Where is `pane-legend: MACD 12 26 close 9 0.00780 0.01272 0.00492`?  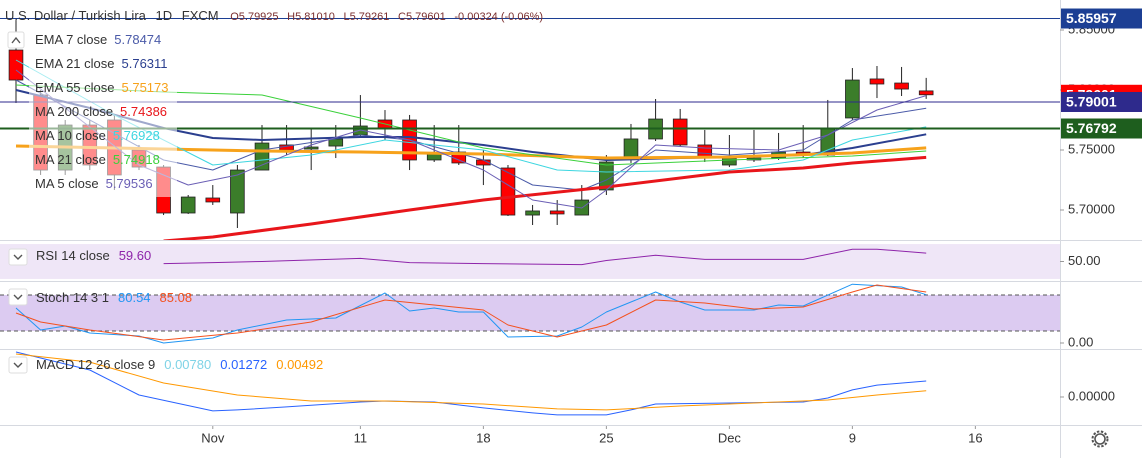
pane-legend: MACD 12 26 close 9 0.00780 0.01272 0.00492 is located at coordinates (179, 364).